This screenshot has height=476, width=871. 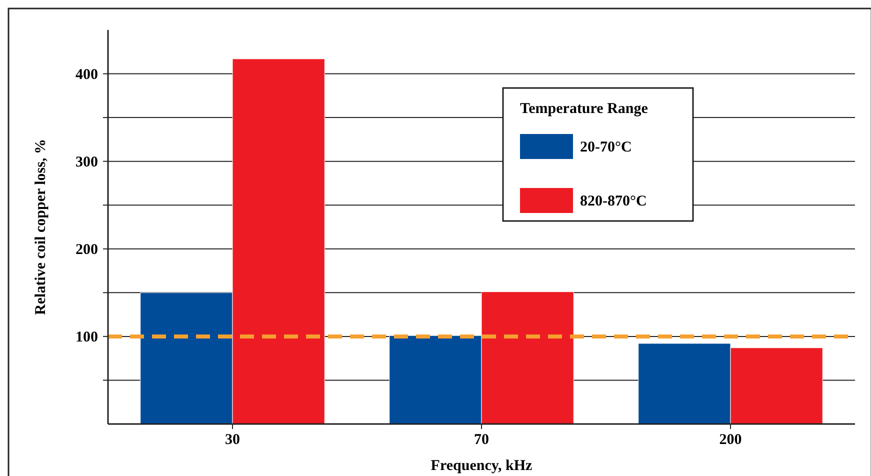 I want to click on y-tick-label: 100, so click(x=87, y=338).